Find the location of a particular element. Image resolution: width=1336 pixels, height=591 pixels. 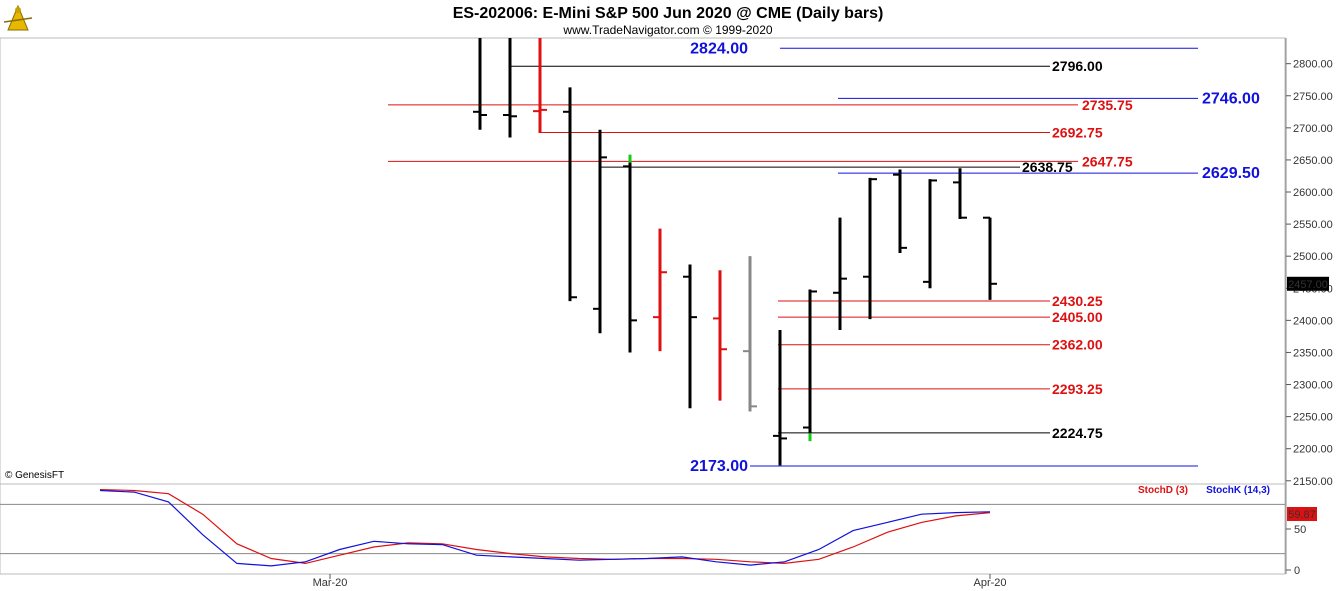

last-price-label: 2457.00 is located at coordinates (1308, 285).